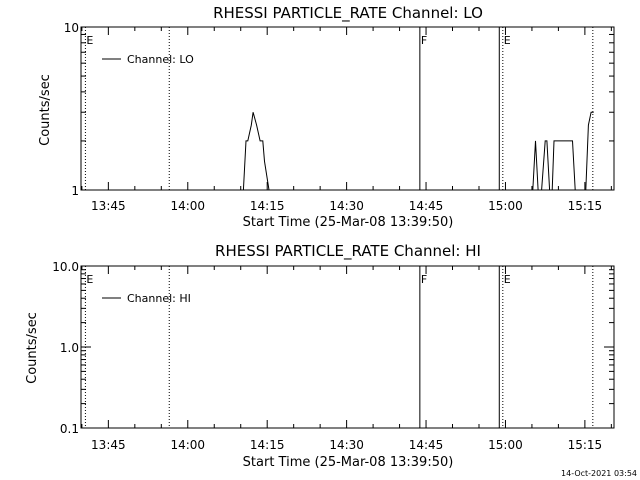  I want to click on legend-label: Channel: HI, so click(159, 298).